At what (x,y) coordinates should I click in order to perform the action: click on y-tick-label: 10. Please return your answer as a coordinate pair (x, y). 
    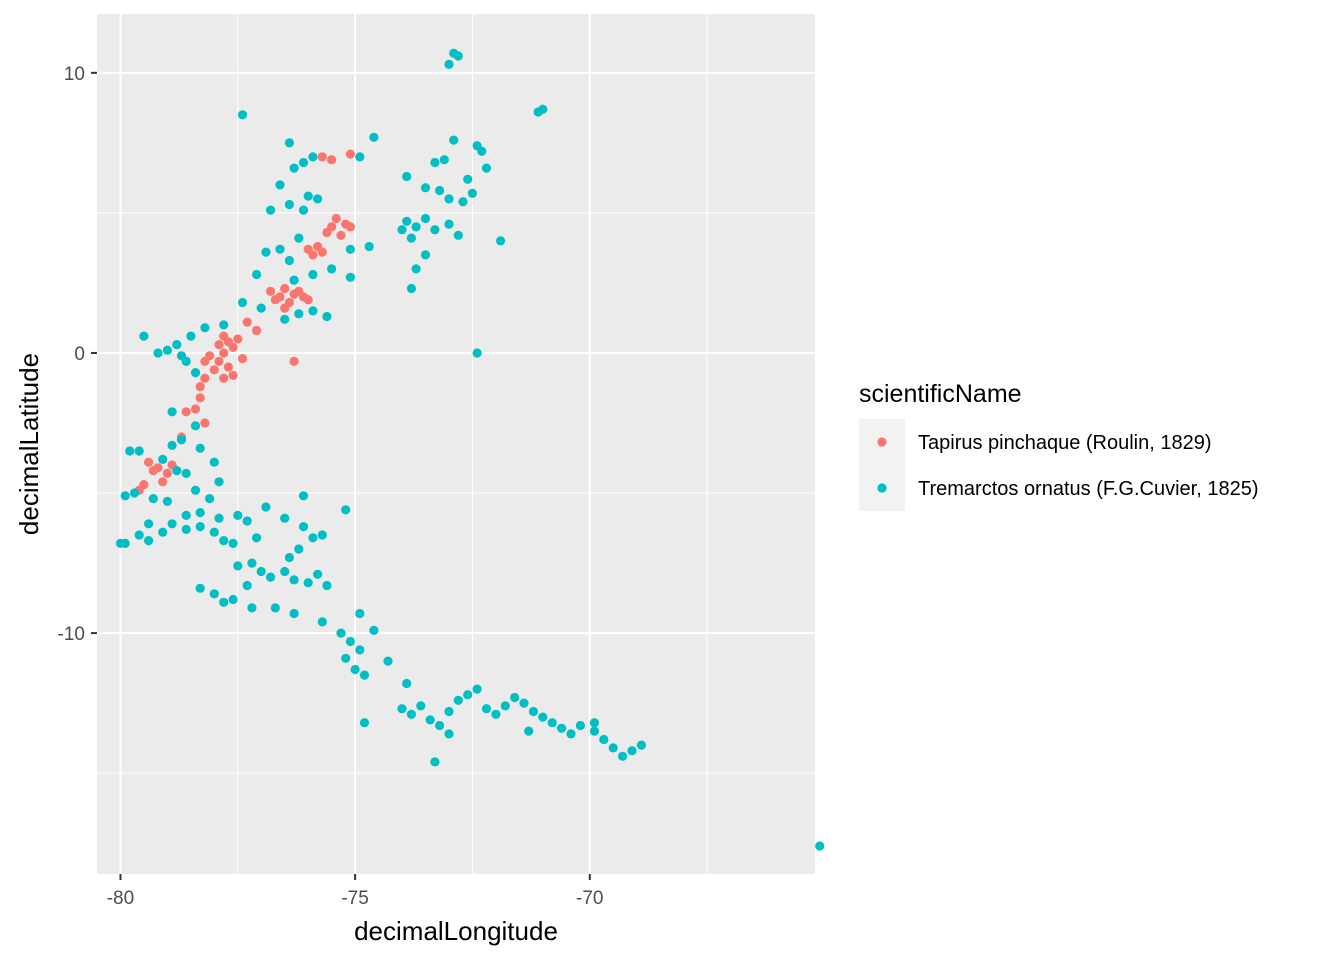
    Looking at the image, I should click on (74, 74).